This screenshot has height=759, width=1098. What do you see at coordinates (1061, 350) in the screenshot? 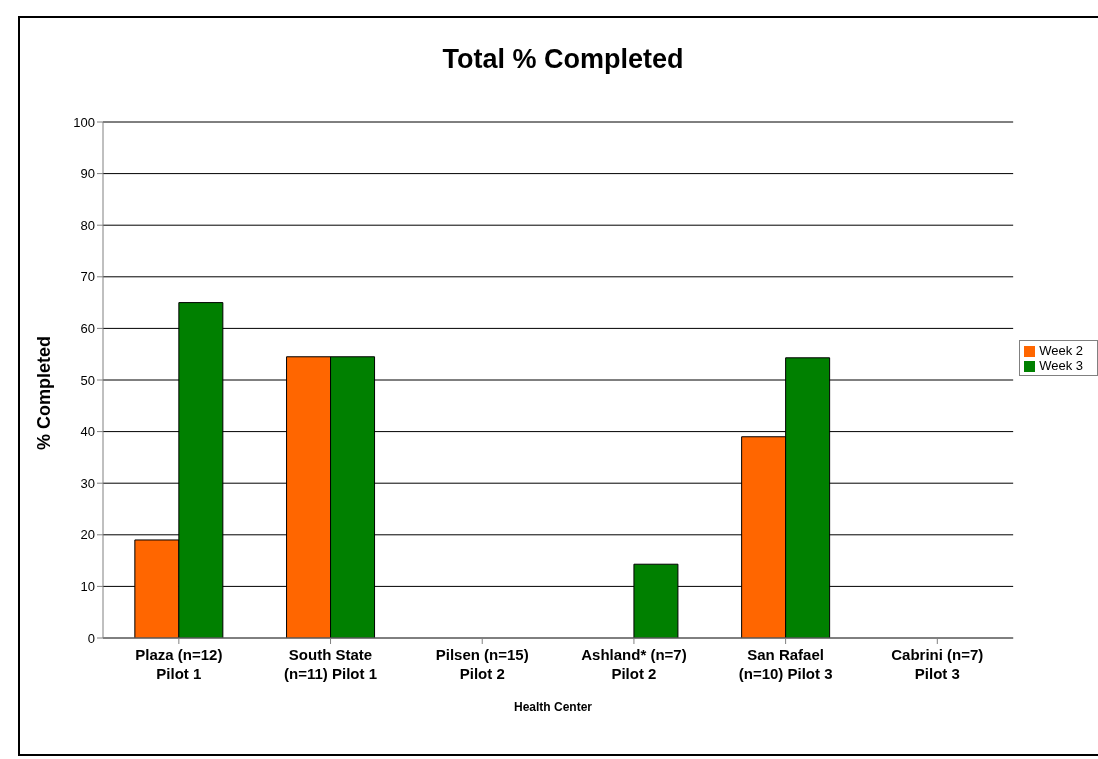
I see `legend-label: Week 2` at bounding box center [1061, 350].